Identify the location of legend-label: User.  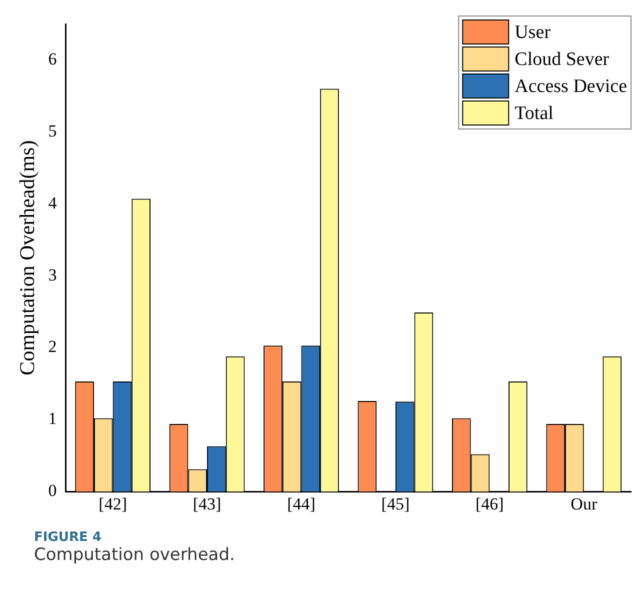
(533, 32).